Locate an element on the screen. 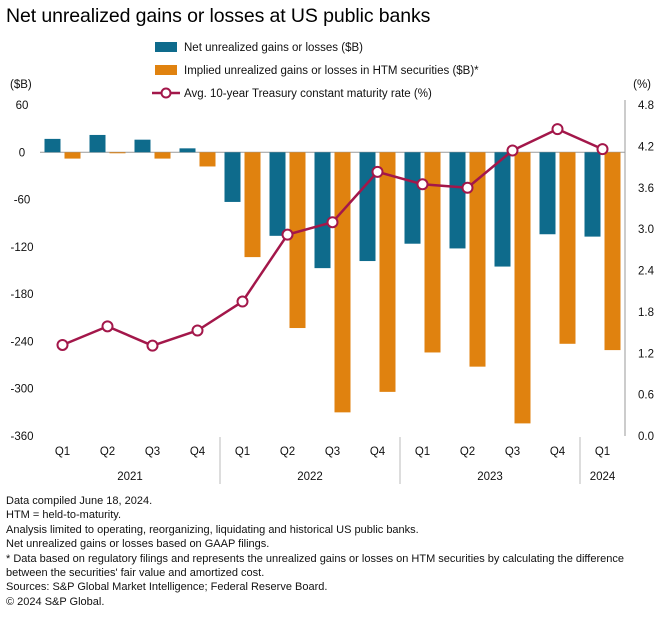 This screenshot has height=624, width=660. legend-marker-rate is located at coordinates (166, 93).